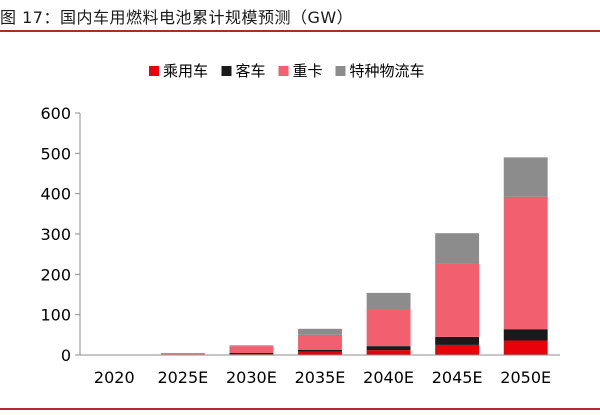 Image resolution: width=600 pixels, height=415 pixels. What do you see at coordinates (55, 274) in the screenshot?
I see `y-tick-label: 200` at bounding box center [55, 274].